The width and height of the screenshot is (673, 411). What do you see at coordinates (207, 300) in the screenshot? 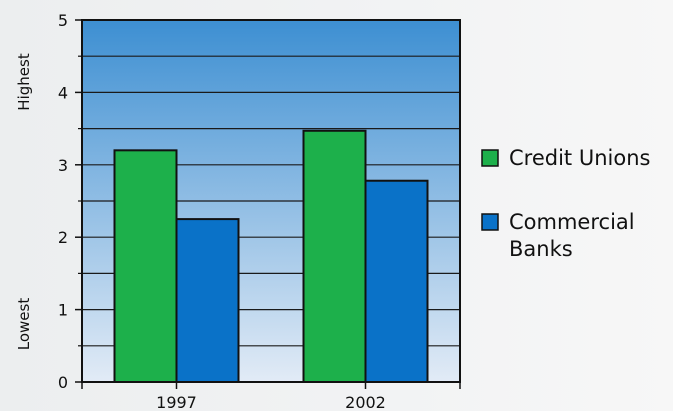
I see `bar-commercial-banks-1997` at bounding box center [207, 300].